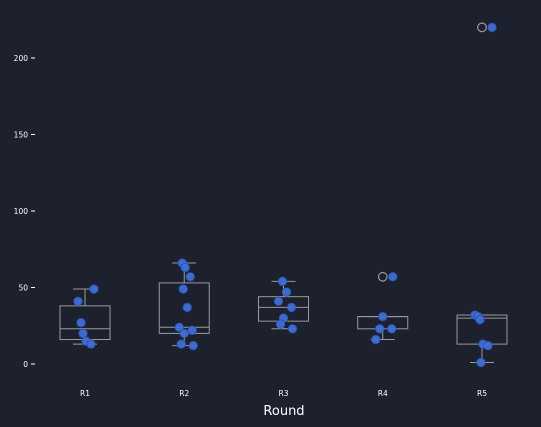  I want to click on y-tick-label: 150, so click(21, 135).